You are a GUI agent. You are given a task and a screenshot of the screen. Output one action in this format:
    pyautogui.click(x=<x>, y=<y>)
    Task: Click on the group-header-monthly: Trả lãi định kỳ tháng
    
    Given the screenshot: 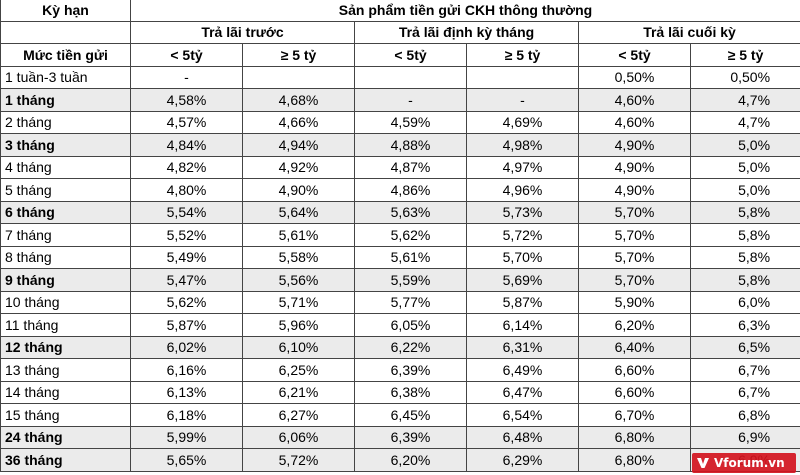 What is the action you would take?
    pyautogui.click(x=466, y=32)
    